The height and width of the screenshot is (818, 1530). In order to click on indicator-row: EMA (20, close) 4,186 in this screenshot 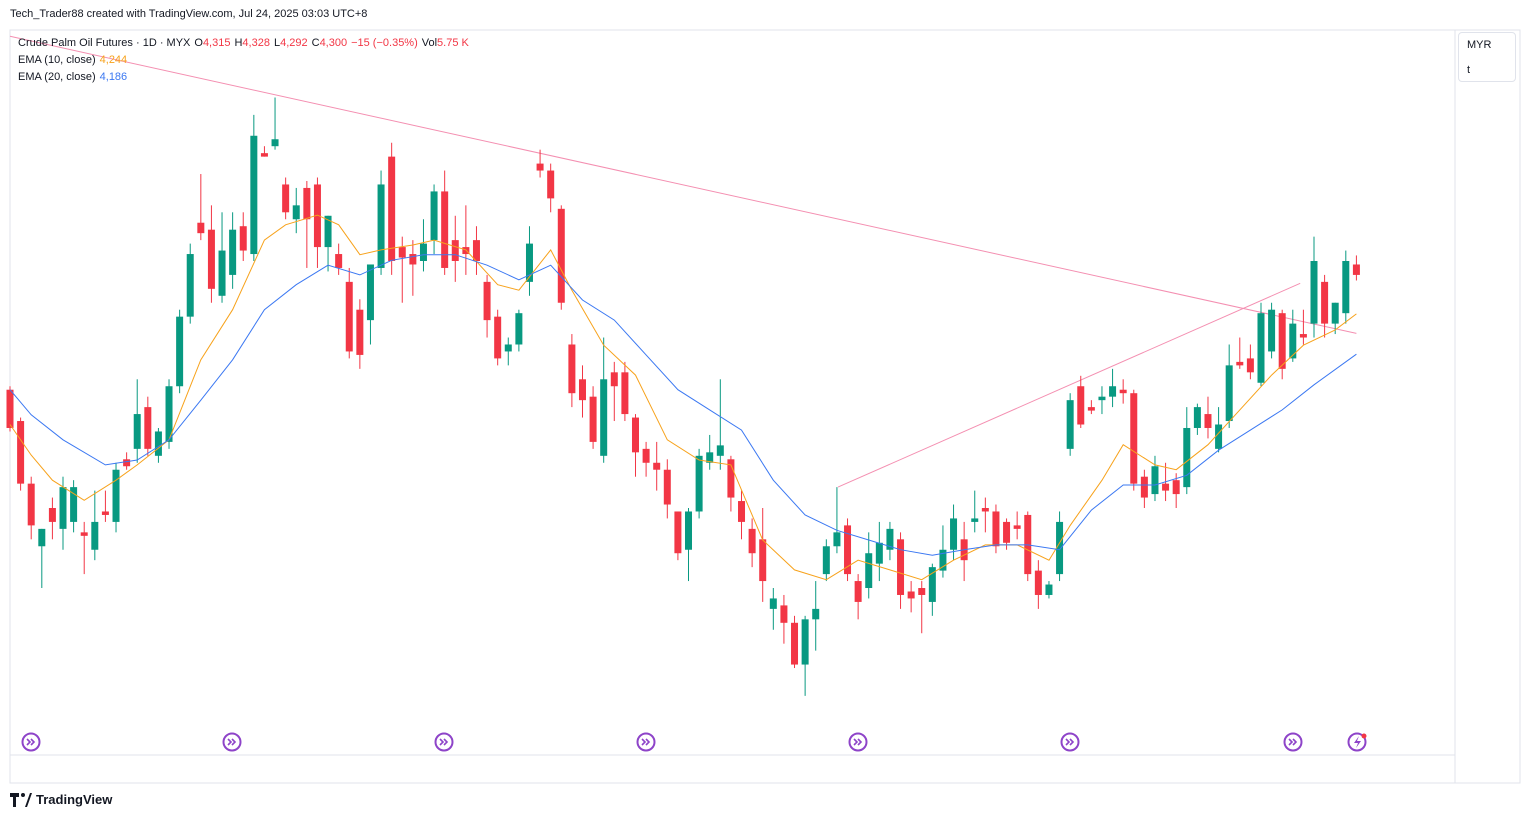, I will do `click(243, 77)`.